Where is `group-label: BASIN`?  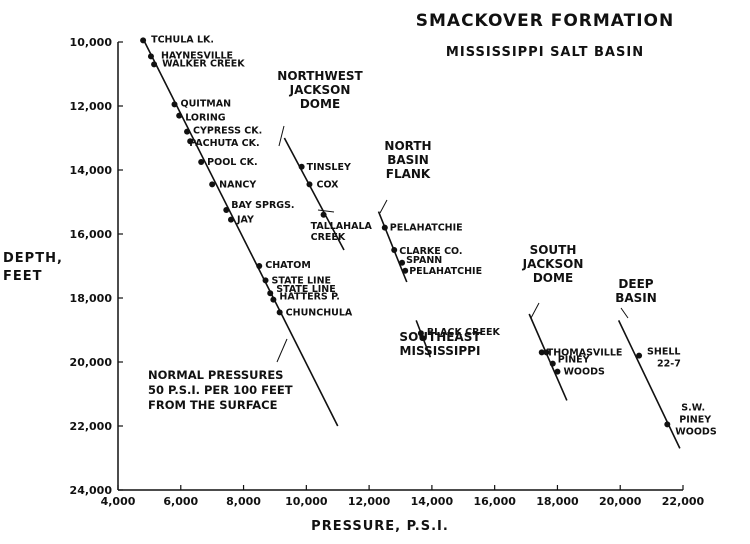
group-label: BASIN is located at coordinates (408, 160).